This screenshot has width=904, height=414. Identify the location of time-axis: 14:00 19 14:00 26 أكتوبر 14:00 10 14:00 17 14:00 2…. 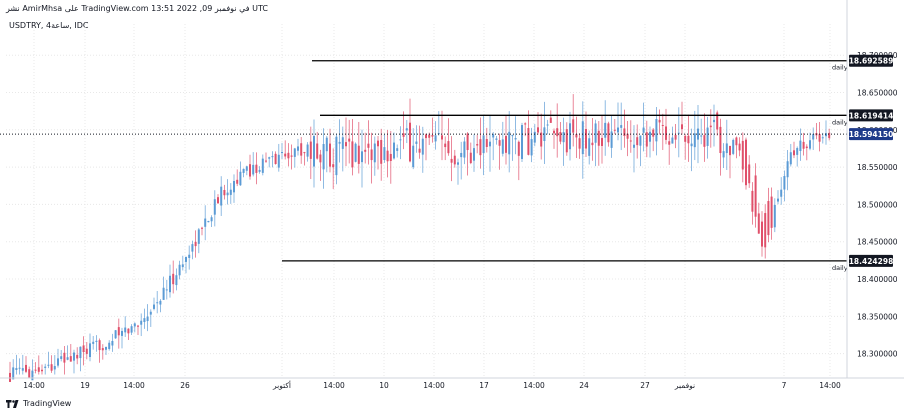
(452, 383).